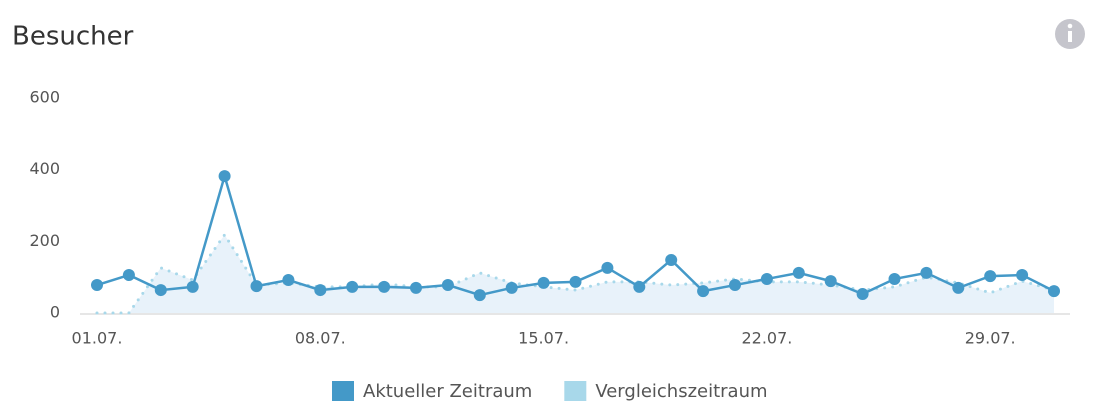  Describe the element at coordinates (44, 168) in the screenshot. I see `y-tick-label: 400` at that location.